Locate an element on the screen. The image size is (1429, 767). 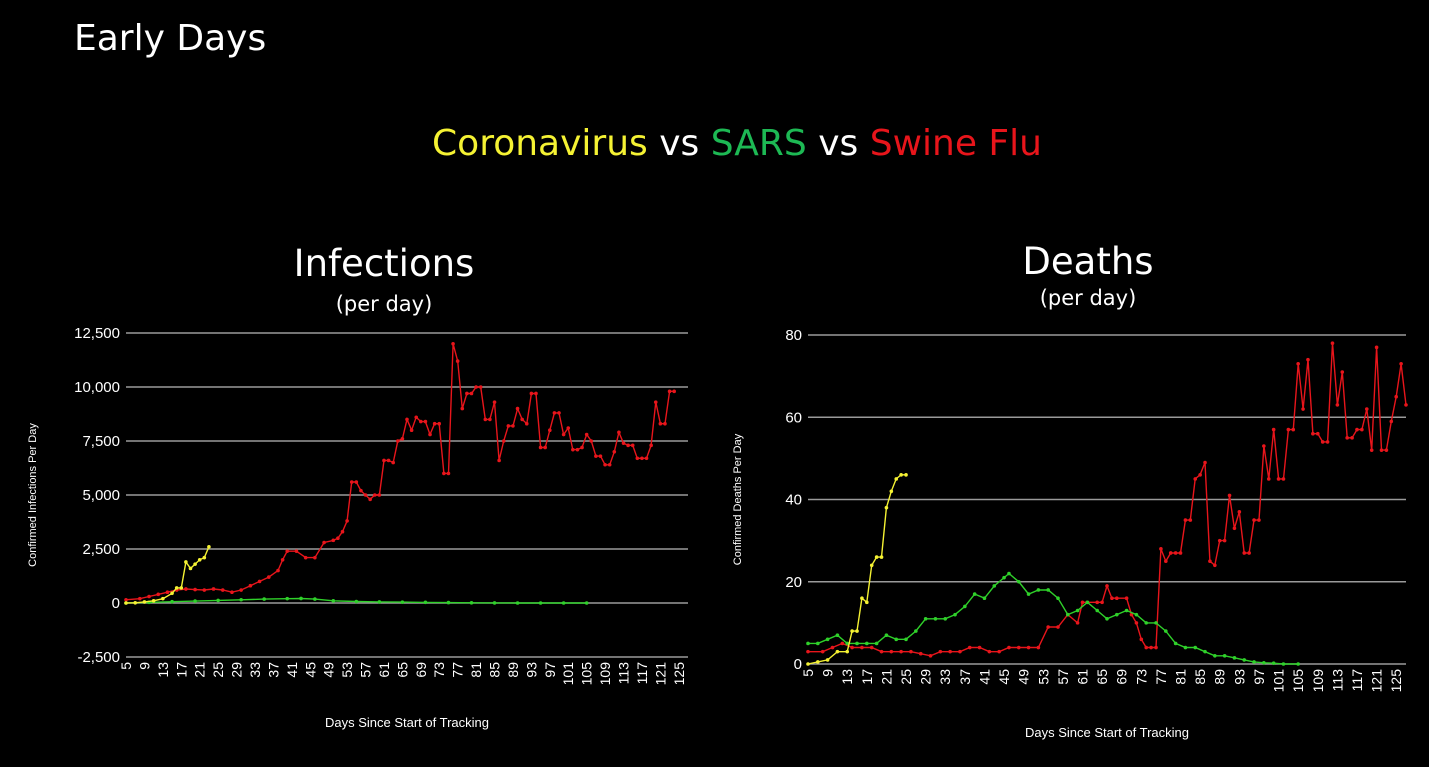
deaths-x-axis-label: Days Since Start of Tracking is located at coordinates (1107, 732).